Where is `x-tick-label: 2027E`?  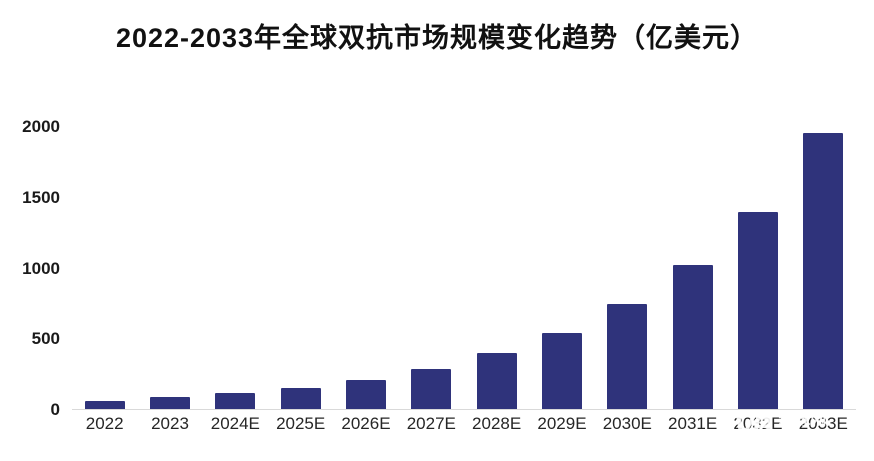 x-tick-label: 2027E is located at coordinates (431, 423).